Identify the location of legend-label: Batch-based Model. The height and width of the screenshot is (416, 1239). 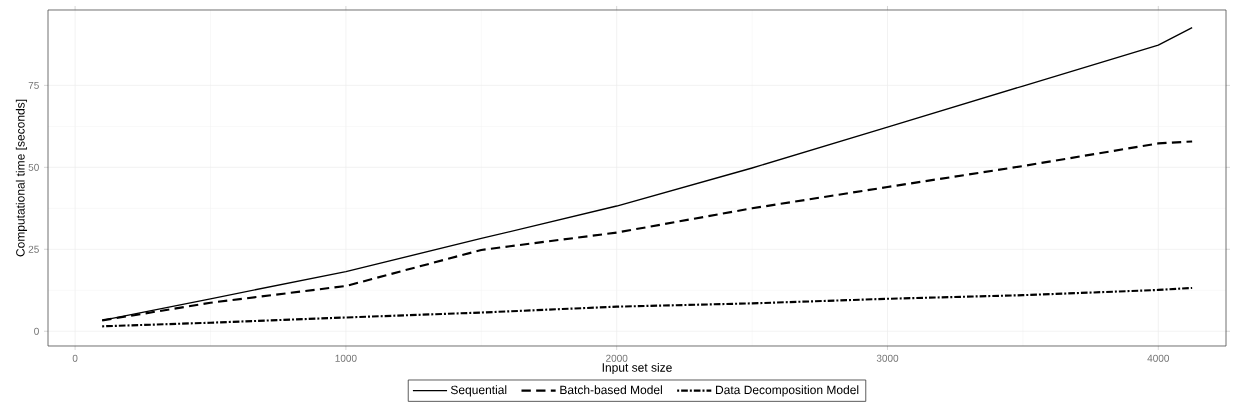
(611, 390).